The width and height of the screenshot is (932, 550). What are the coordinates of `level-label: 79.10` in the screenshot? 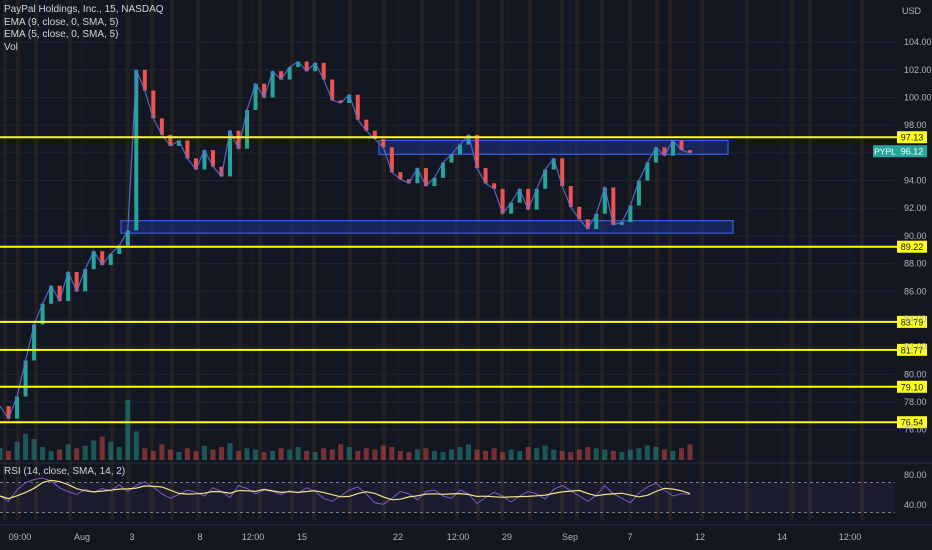 It's located at (912, 387).